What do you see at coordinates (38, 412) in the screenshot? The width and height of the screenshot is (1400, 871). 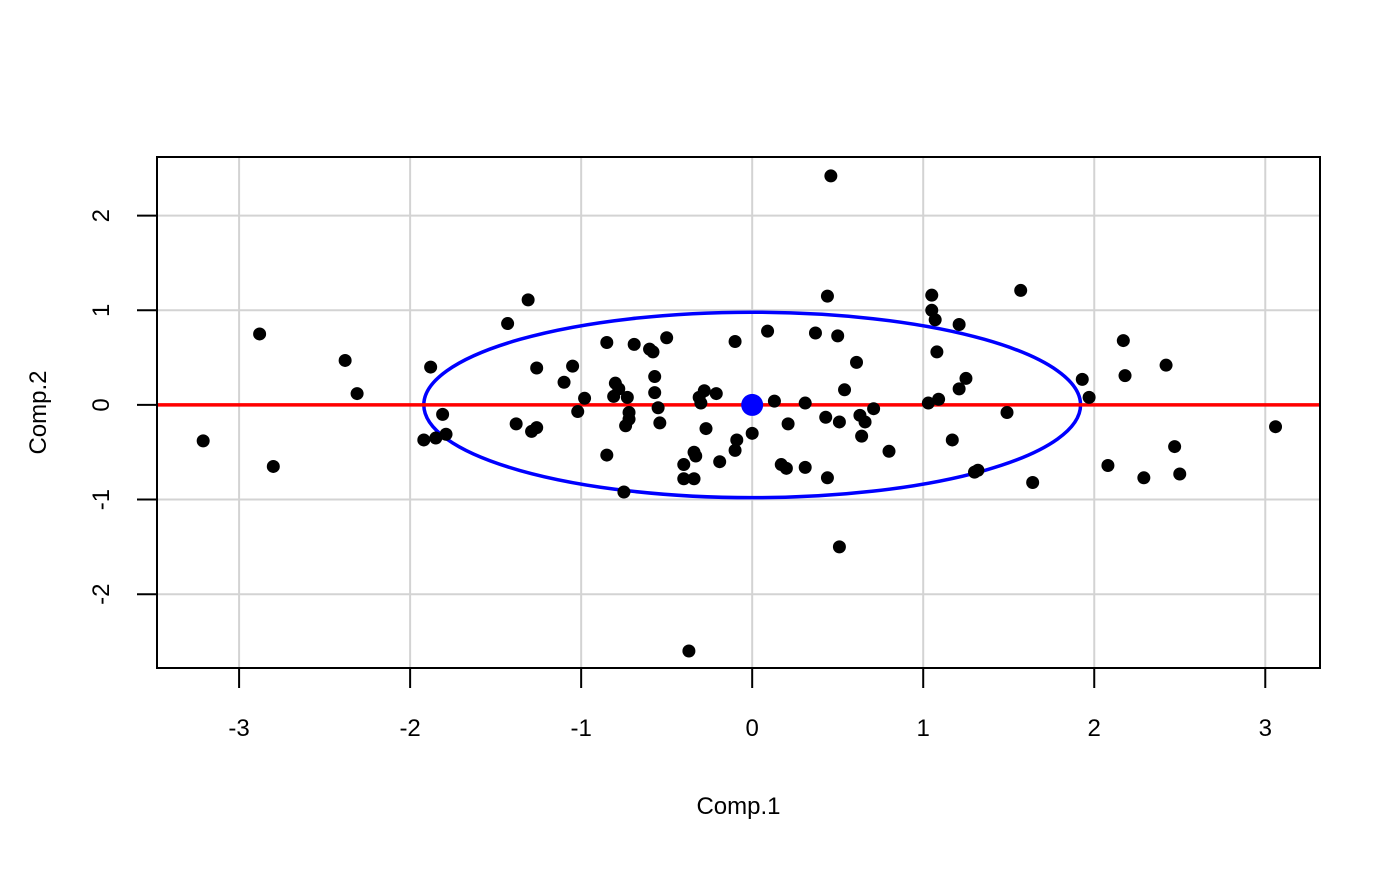 I see `y-axis-label: Comp.2` at bounding box center [38, 412].